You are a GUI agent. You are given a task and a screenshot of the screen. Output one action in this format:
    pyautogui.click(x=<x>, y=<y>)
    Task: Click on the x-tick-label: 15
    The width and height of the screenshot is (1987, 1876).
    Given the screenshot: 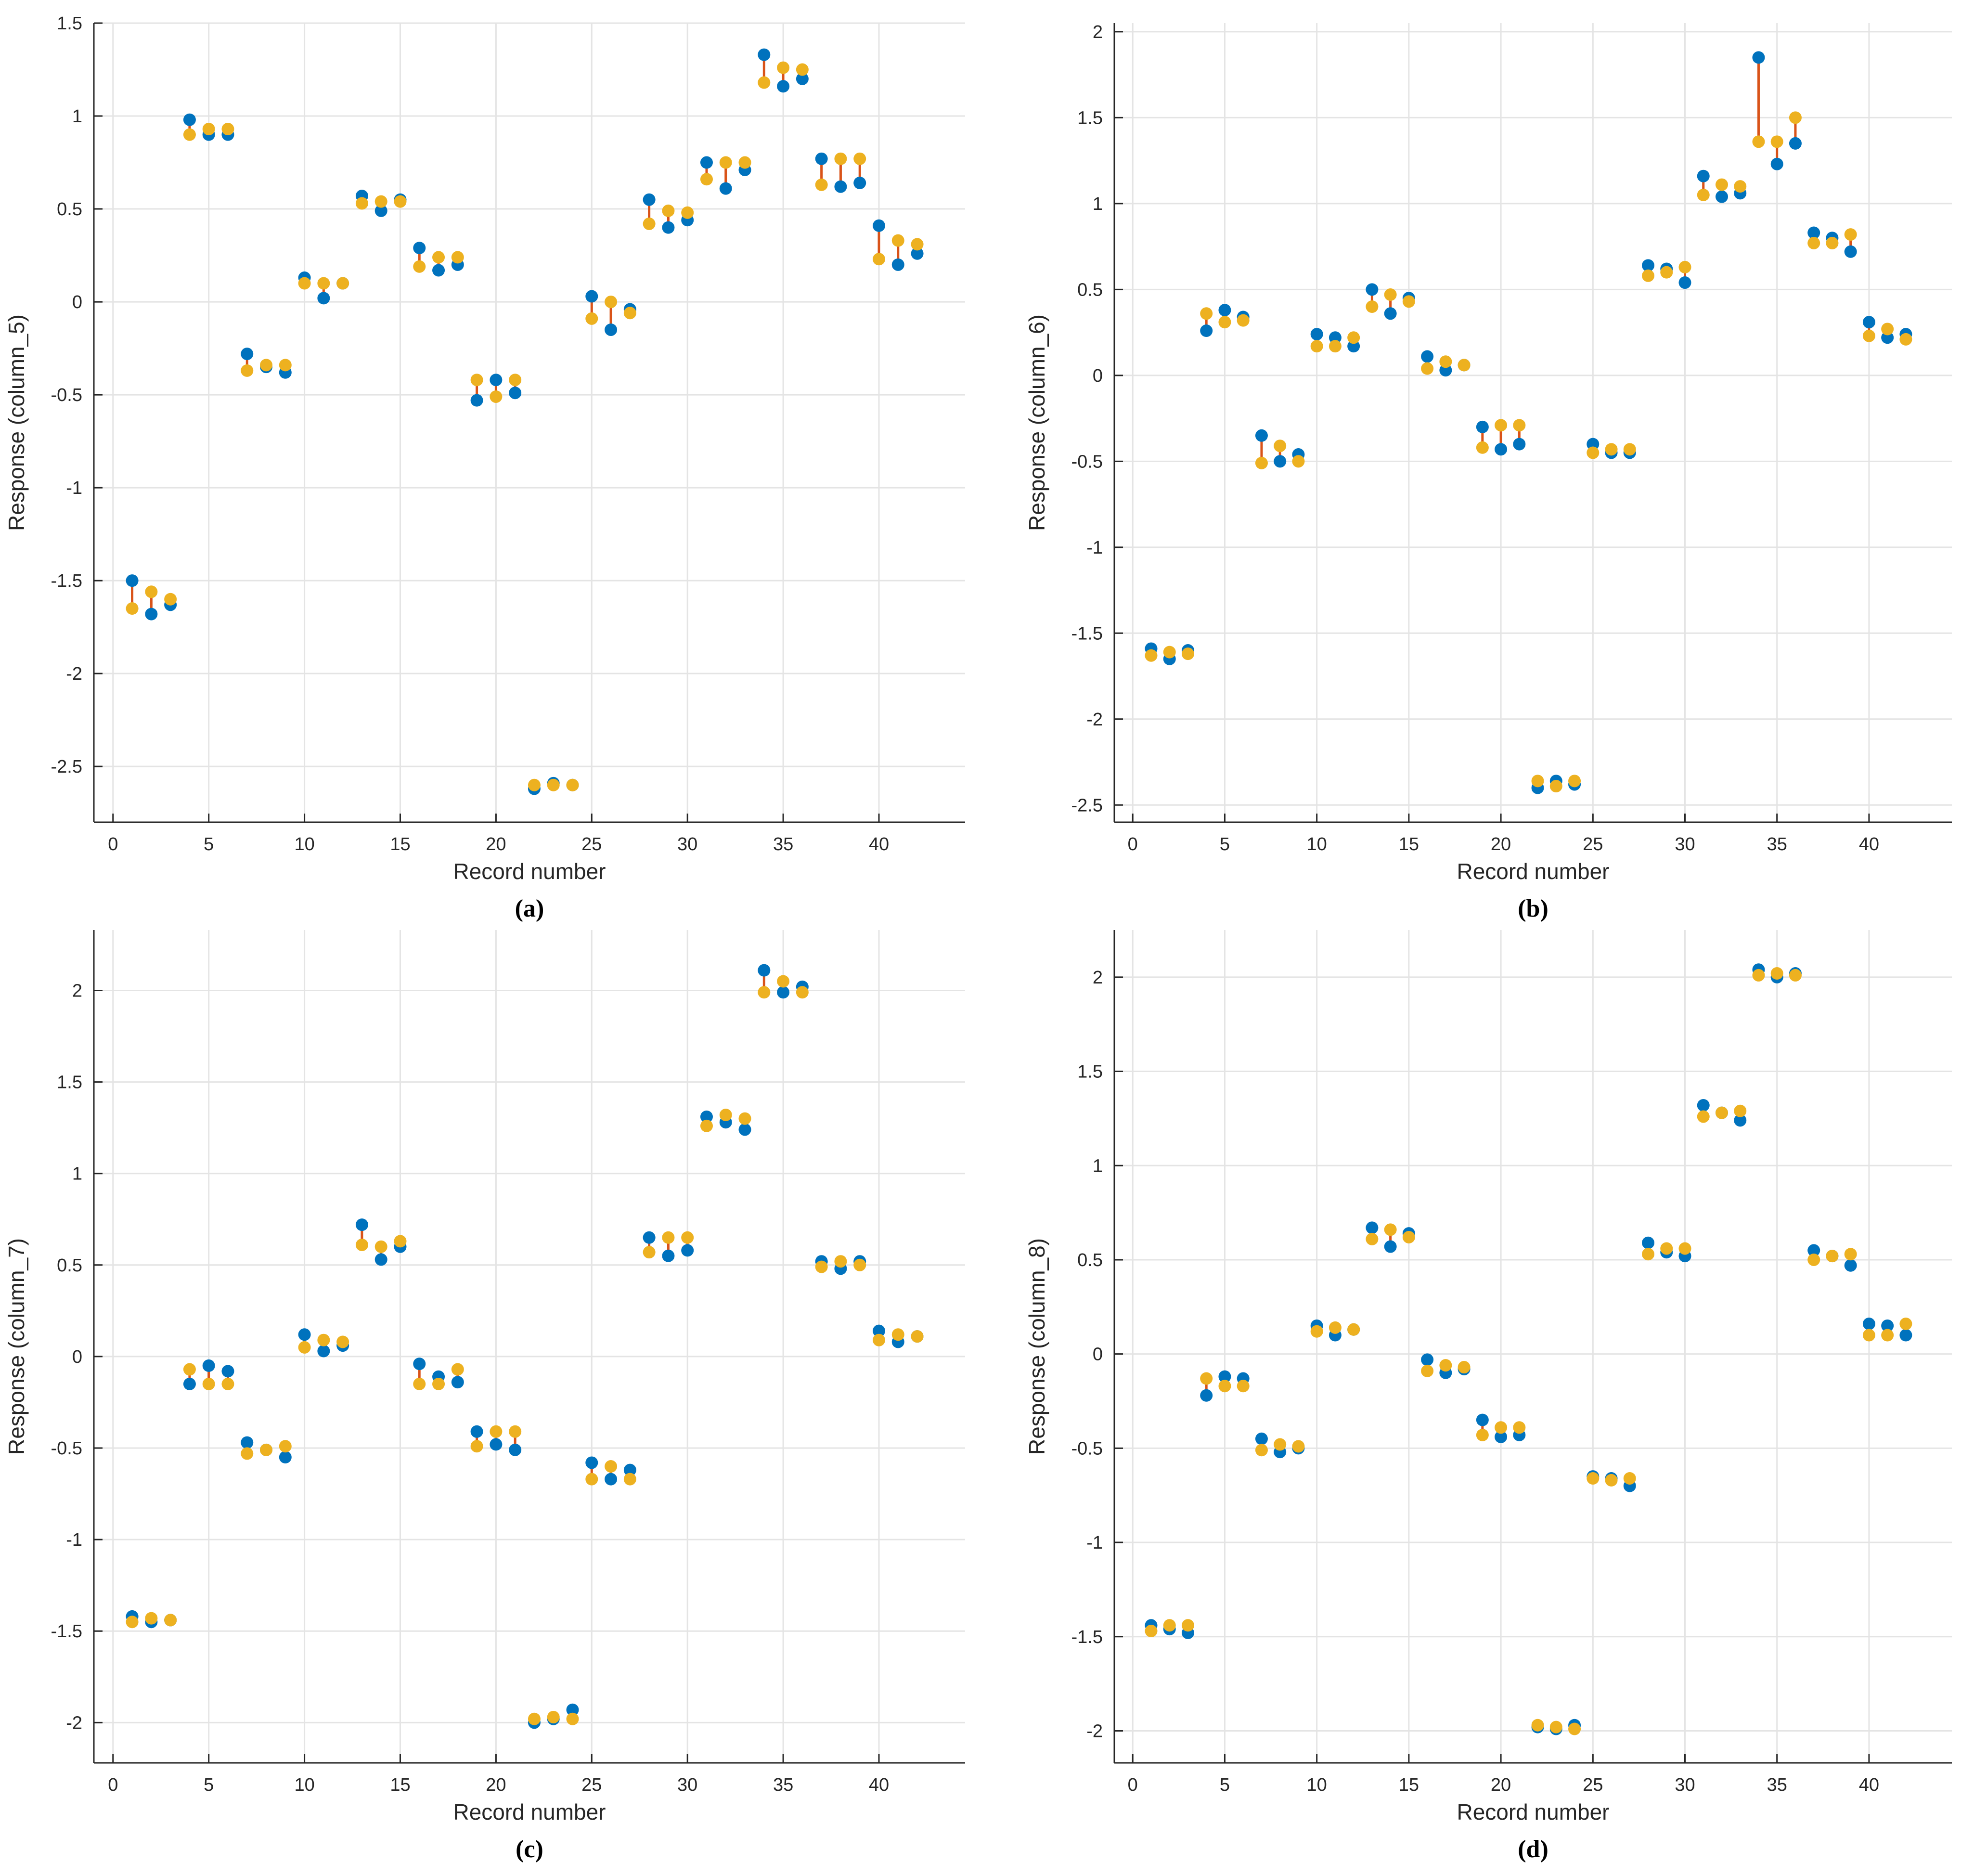 What is the action you would take?
    pyautogui.click(x=400, y=1785)
    